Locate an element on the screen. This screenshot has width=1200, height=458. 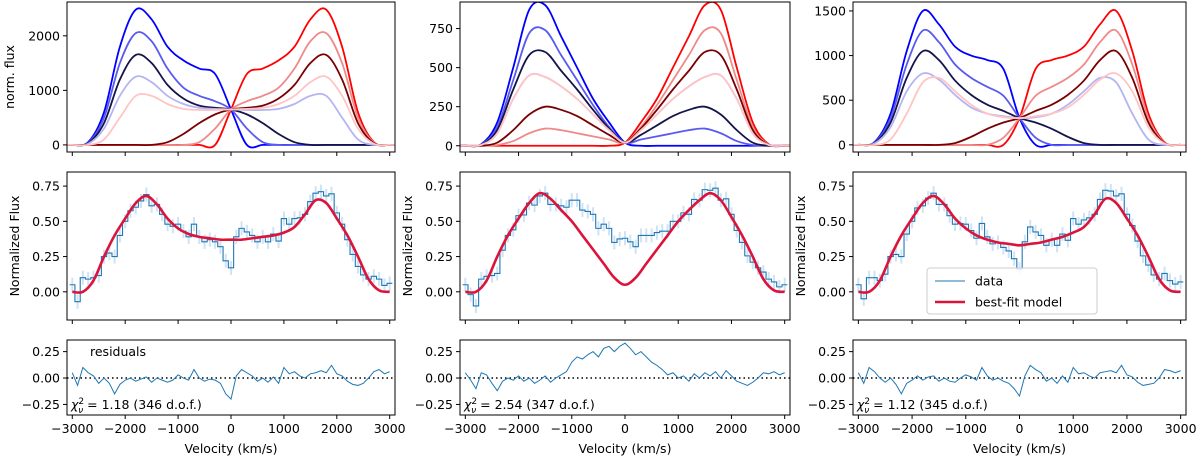
fit-statistic: χ2 ν = 2.54 (347 d.o.f.) is located at coordinates (529, 406).